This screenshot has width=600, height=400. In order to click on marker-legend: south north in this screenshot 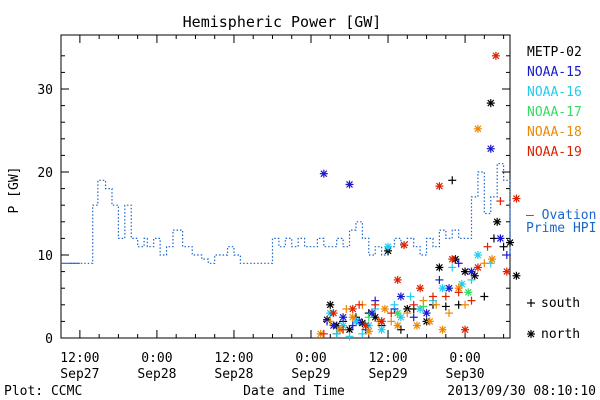, I will do `click(553, 319)`.